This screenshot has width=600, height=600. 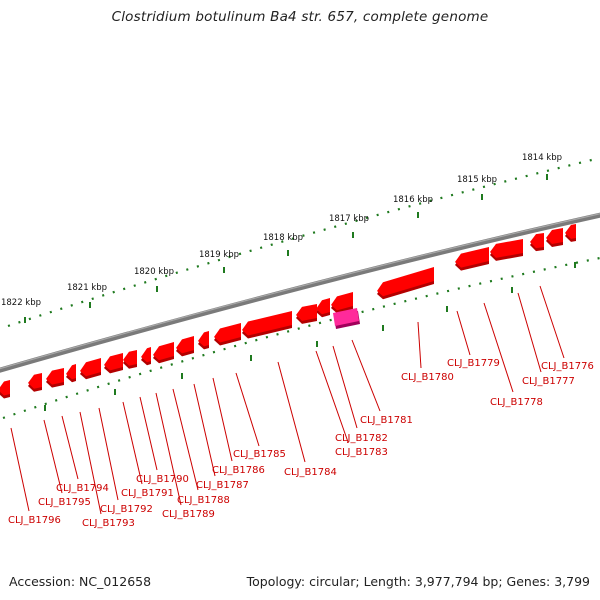 I want to click on gene-label: CLJ_B1778, so click(x=516, y=402).